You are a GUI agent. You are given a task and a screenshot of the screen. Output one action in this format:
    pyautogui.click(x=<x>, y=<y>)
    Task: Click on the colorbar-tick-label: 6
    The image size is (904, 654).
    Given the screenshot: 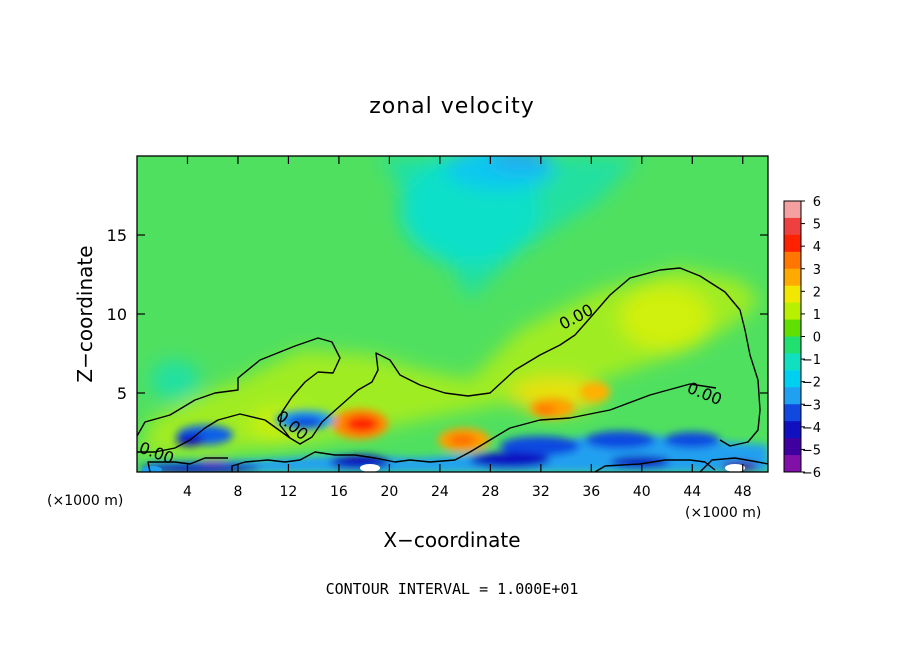 What is the action you would take?
    pyautogui.click(x=817, y=202)
    